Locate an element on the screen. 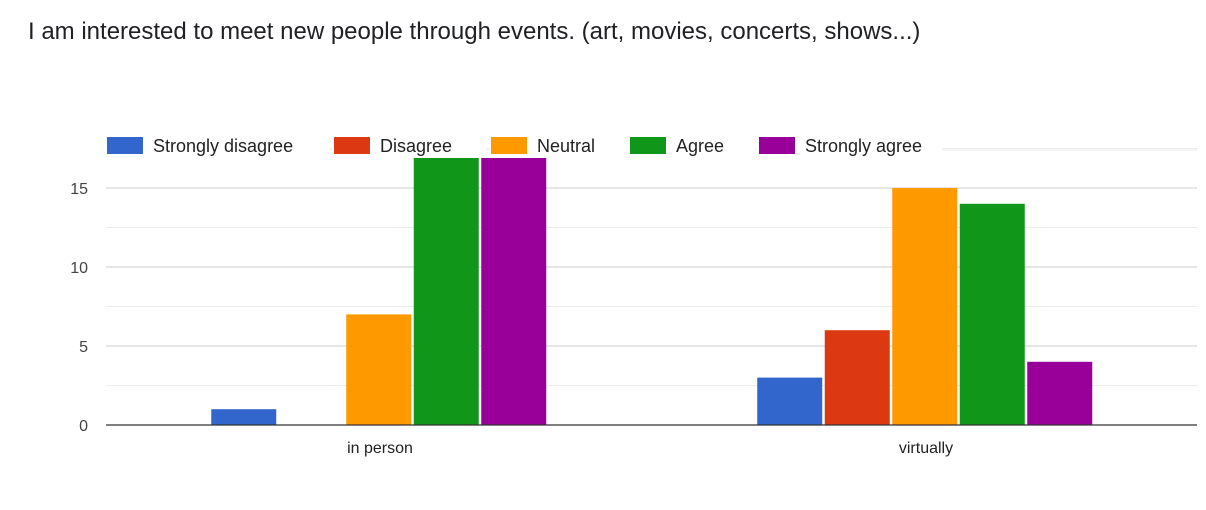 The width and height of the screenshot is (1206, 510). legend-label: Strongly agree is located at coordinates (863, 146).